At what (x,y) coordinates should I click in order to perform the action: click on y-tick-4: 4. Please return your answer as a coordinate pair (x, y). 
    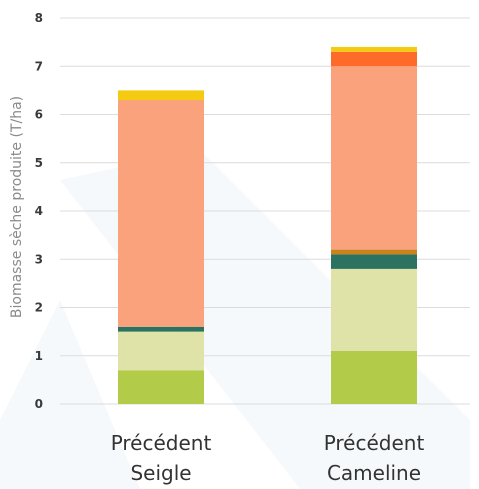
    Looking at the image, I should click on (39, 211).